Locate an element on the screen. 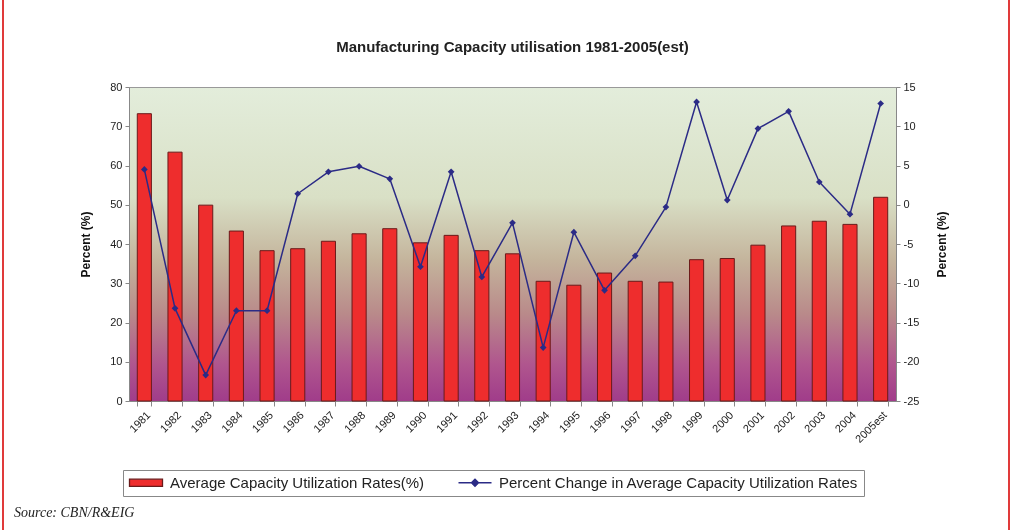  y-tick-label: 20 is located at coordinates (116, 322).